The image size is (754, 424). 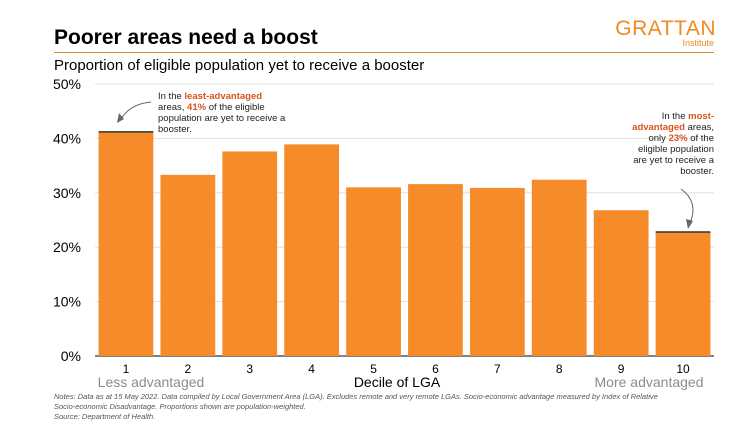 I want to click on svg-text: areas, 41% of the eligible, so click(x=211, y=107).